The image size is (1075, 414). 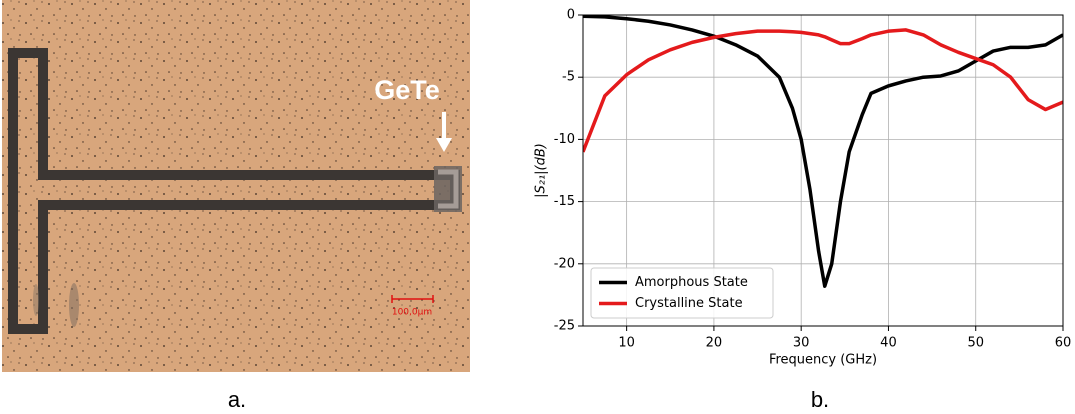 What do you see at coordinates (564, 139) in the screenshot?
I see `y-tick-label: -10` at bounding box center [564, 139].